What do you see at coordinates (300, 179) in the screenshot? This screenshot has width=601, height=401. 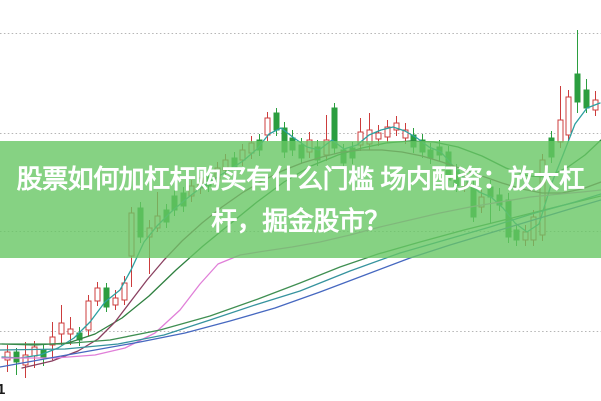 I see `headline-line-1: 股票如何加杠杆购买有什么门槛 场内配资：放大杠` at bounding box center [300, 179].